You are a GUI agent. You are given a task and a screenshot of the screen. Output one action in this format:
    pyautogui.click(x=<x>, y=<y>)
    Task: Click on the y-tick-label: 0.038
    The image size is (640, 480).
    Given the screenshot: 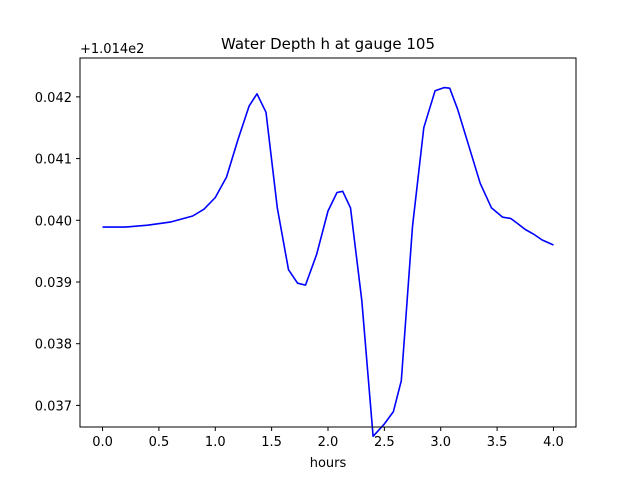 What is the action you would take?
    pyautogui.click(x=53, y=345)
    